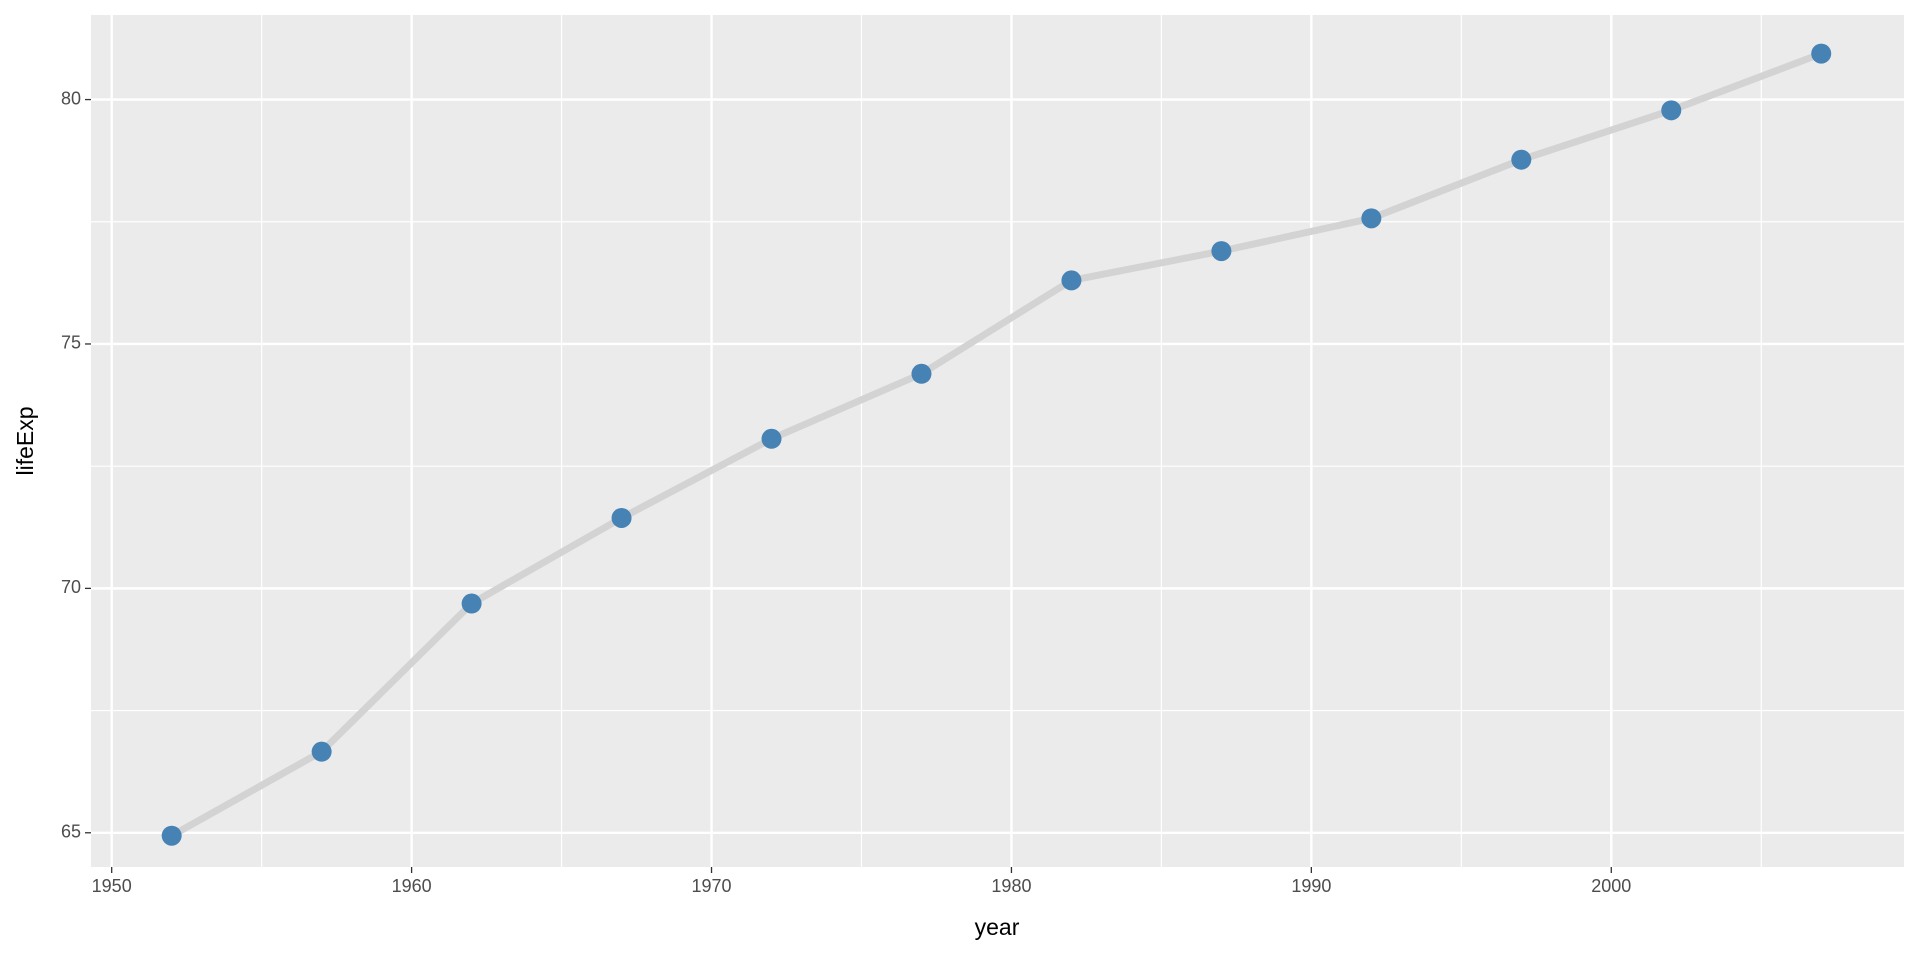 This screenshot has height=960, width=1920. Describe the element at coordinates (1311, 886) in the screenshot. I see `x-tick-label: 1990` at that location.